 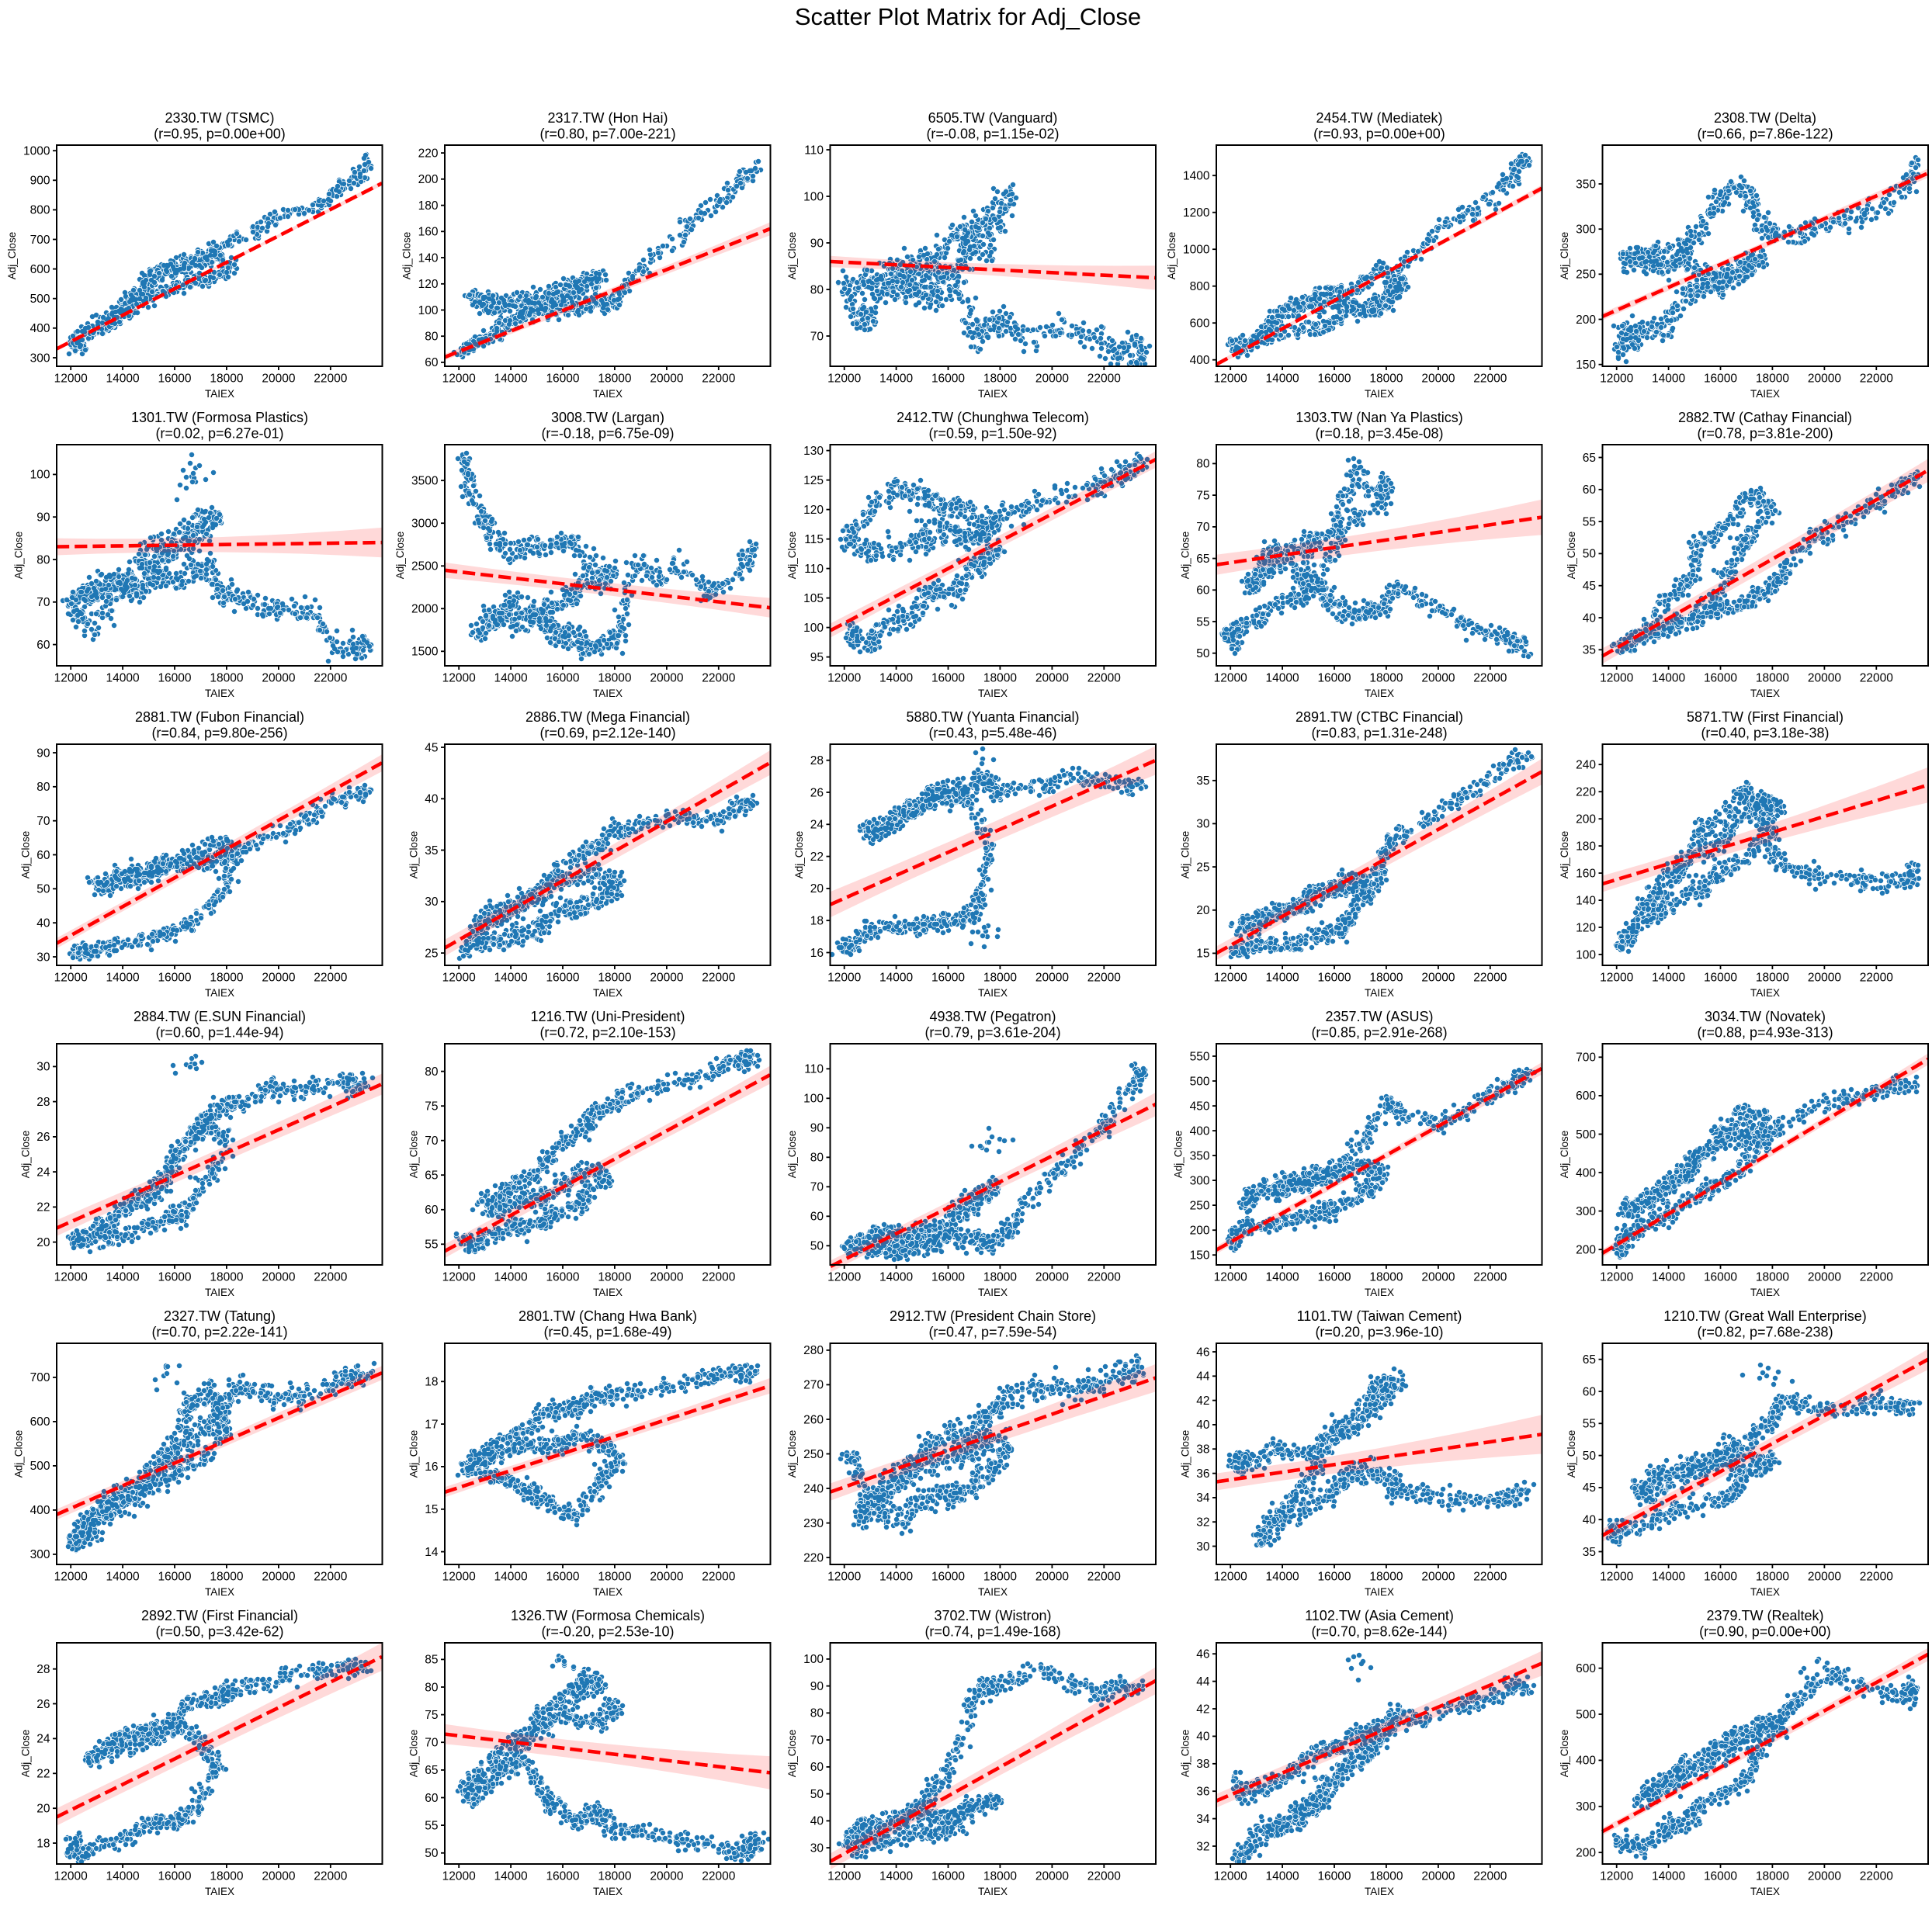 What do you see at coordinates (220, 1016) in the screenshot?
I see `svg-text: 2884.TW (E.SUN Financial)` at bounding box center [220, 1016].